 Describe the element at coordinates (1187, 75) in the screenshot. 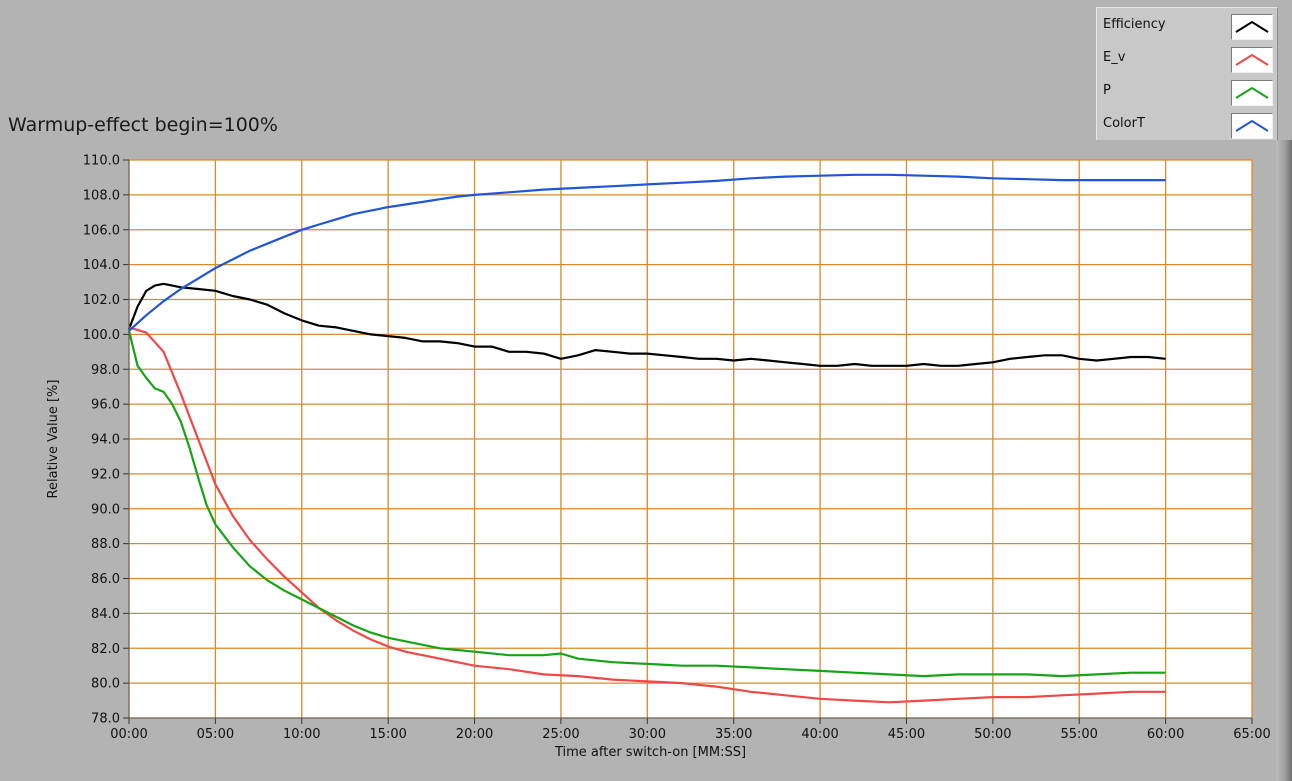

I see `plot-legend: Efficiency E_v P ColorT` at that location.